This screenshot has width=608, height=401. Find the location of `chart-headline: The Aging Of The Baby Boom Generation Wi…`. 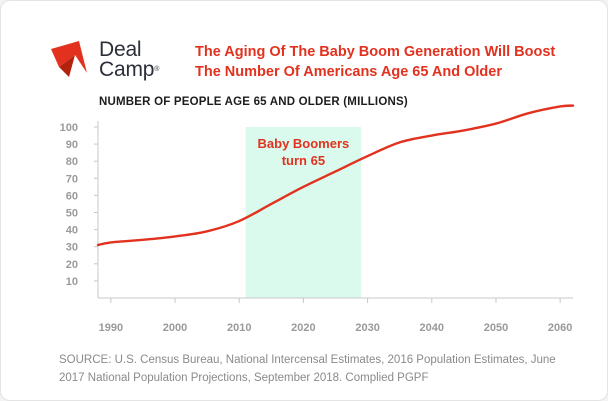

chart-headline: The Aging Of The Baby Boom Generation Wi… is located at coordinates (395, 62).